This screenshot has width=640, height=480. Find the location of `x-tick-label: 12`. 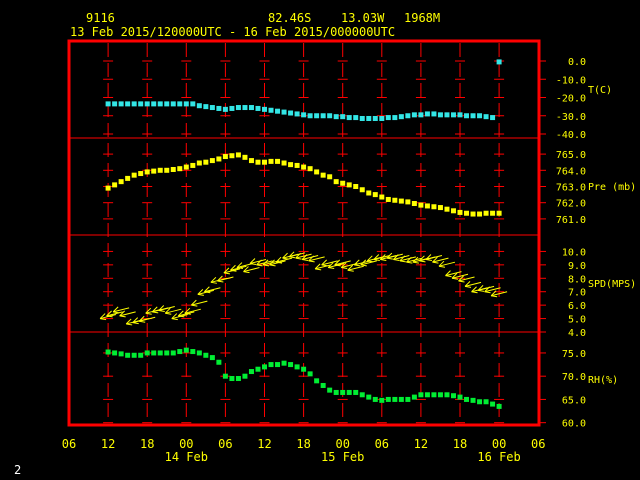

x-tick-label: 12 is located at coordinates (264, 444).